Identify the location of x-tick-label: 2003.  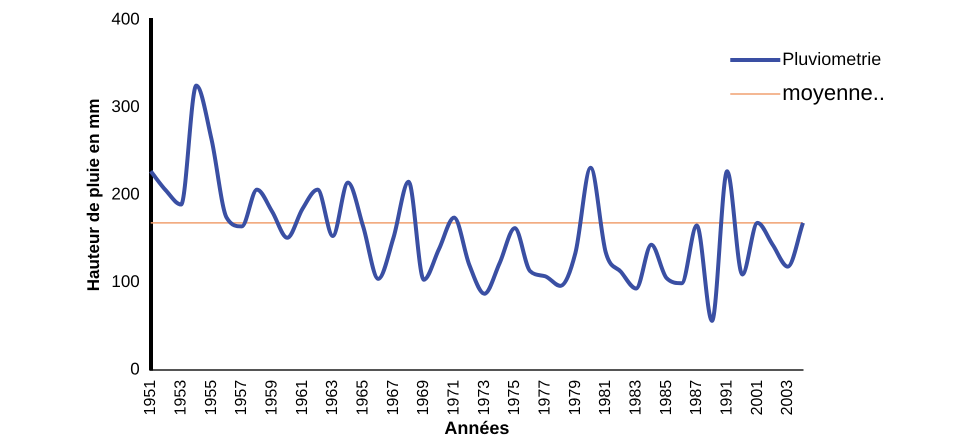
(787, 398).